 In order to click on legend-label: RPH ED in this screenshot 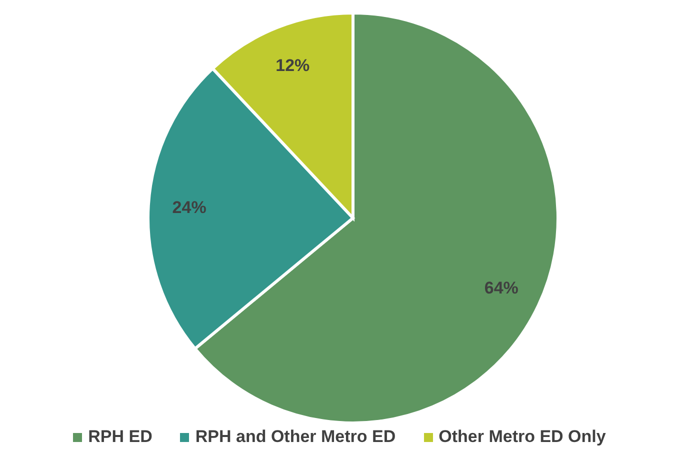, I will do `click(120, 437)`.